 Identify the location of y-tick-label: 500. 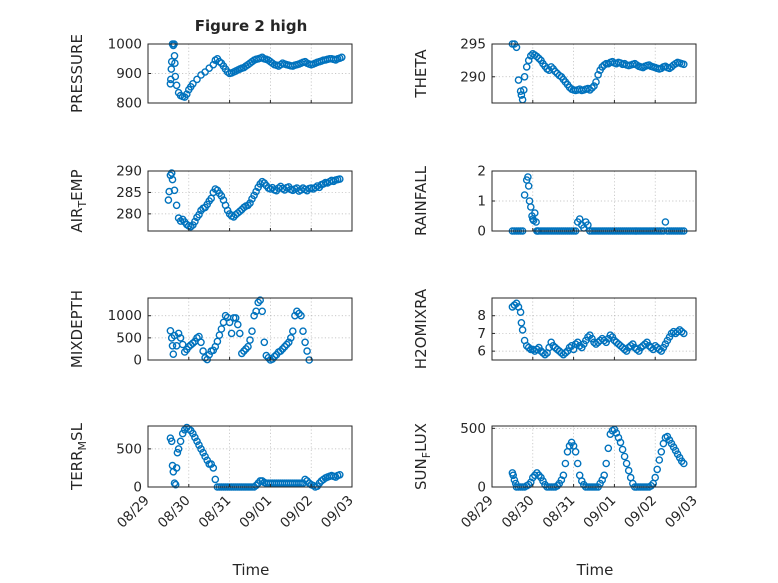
(473, 429).